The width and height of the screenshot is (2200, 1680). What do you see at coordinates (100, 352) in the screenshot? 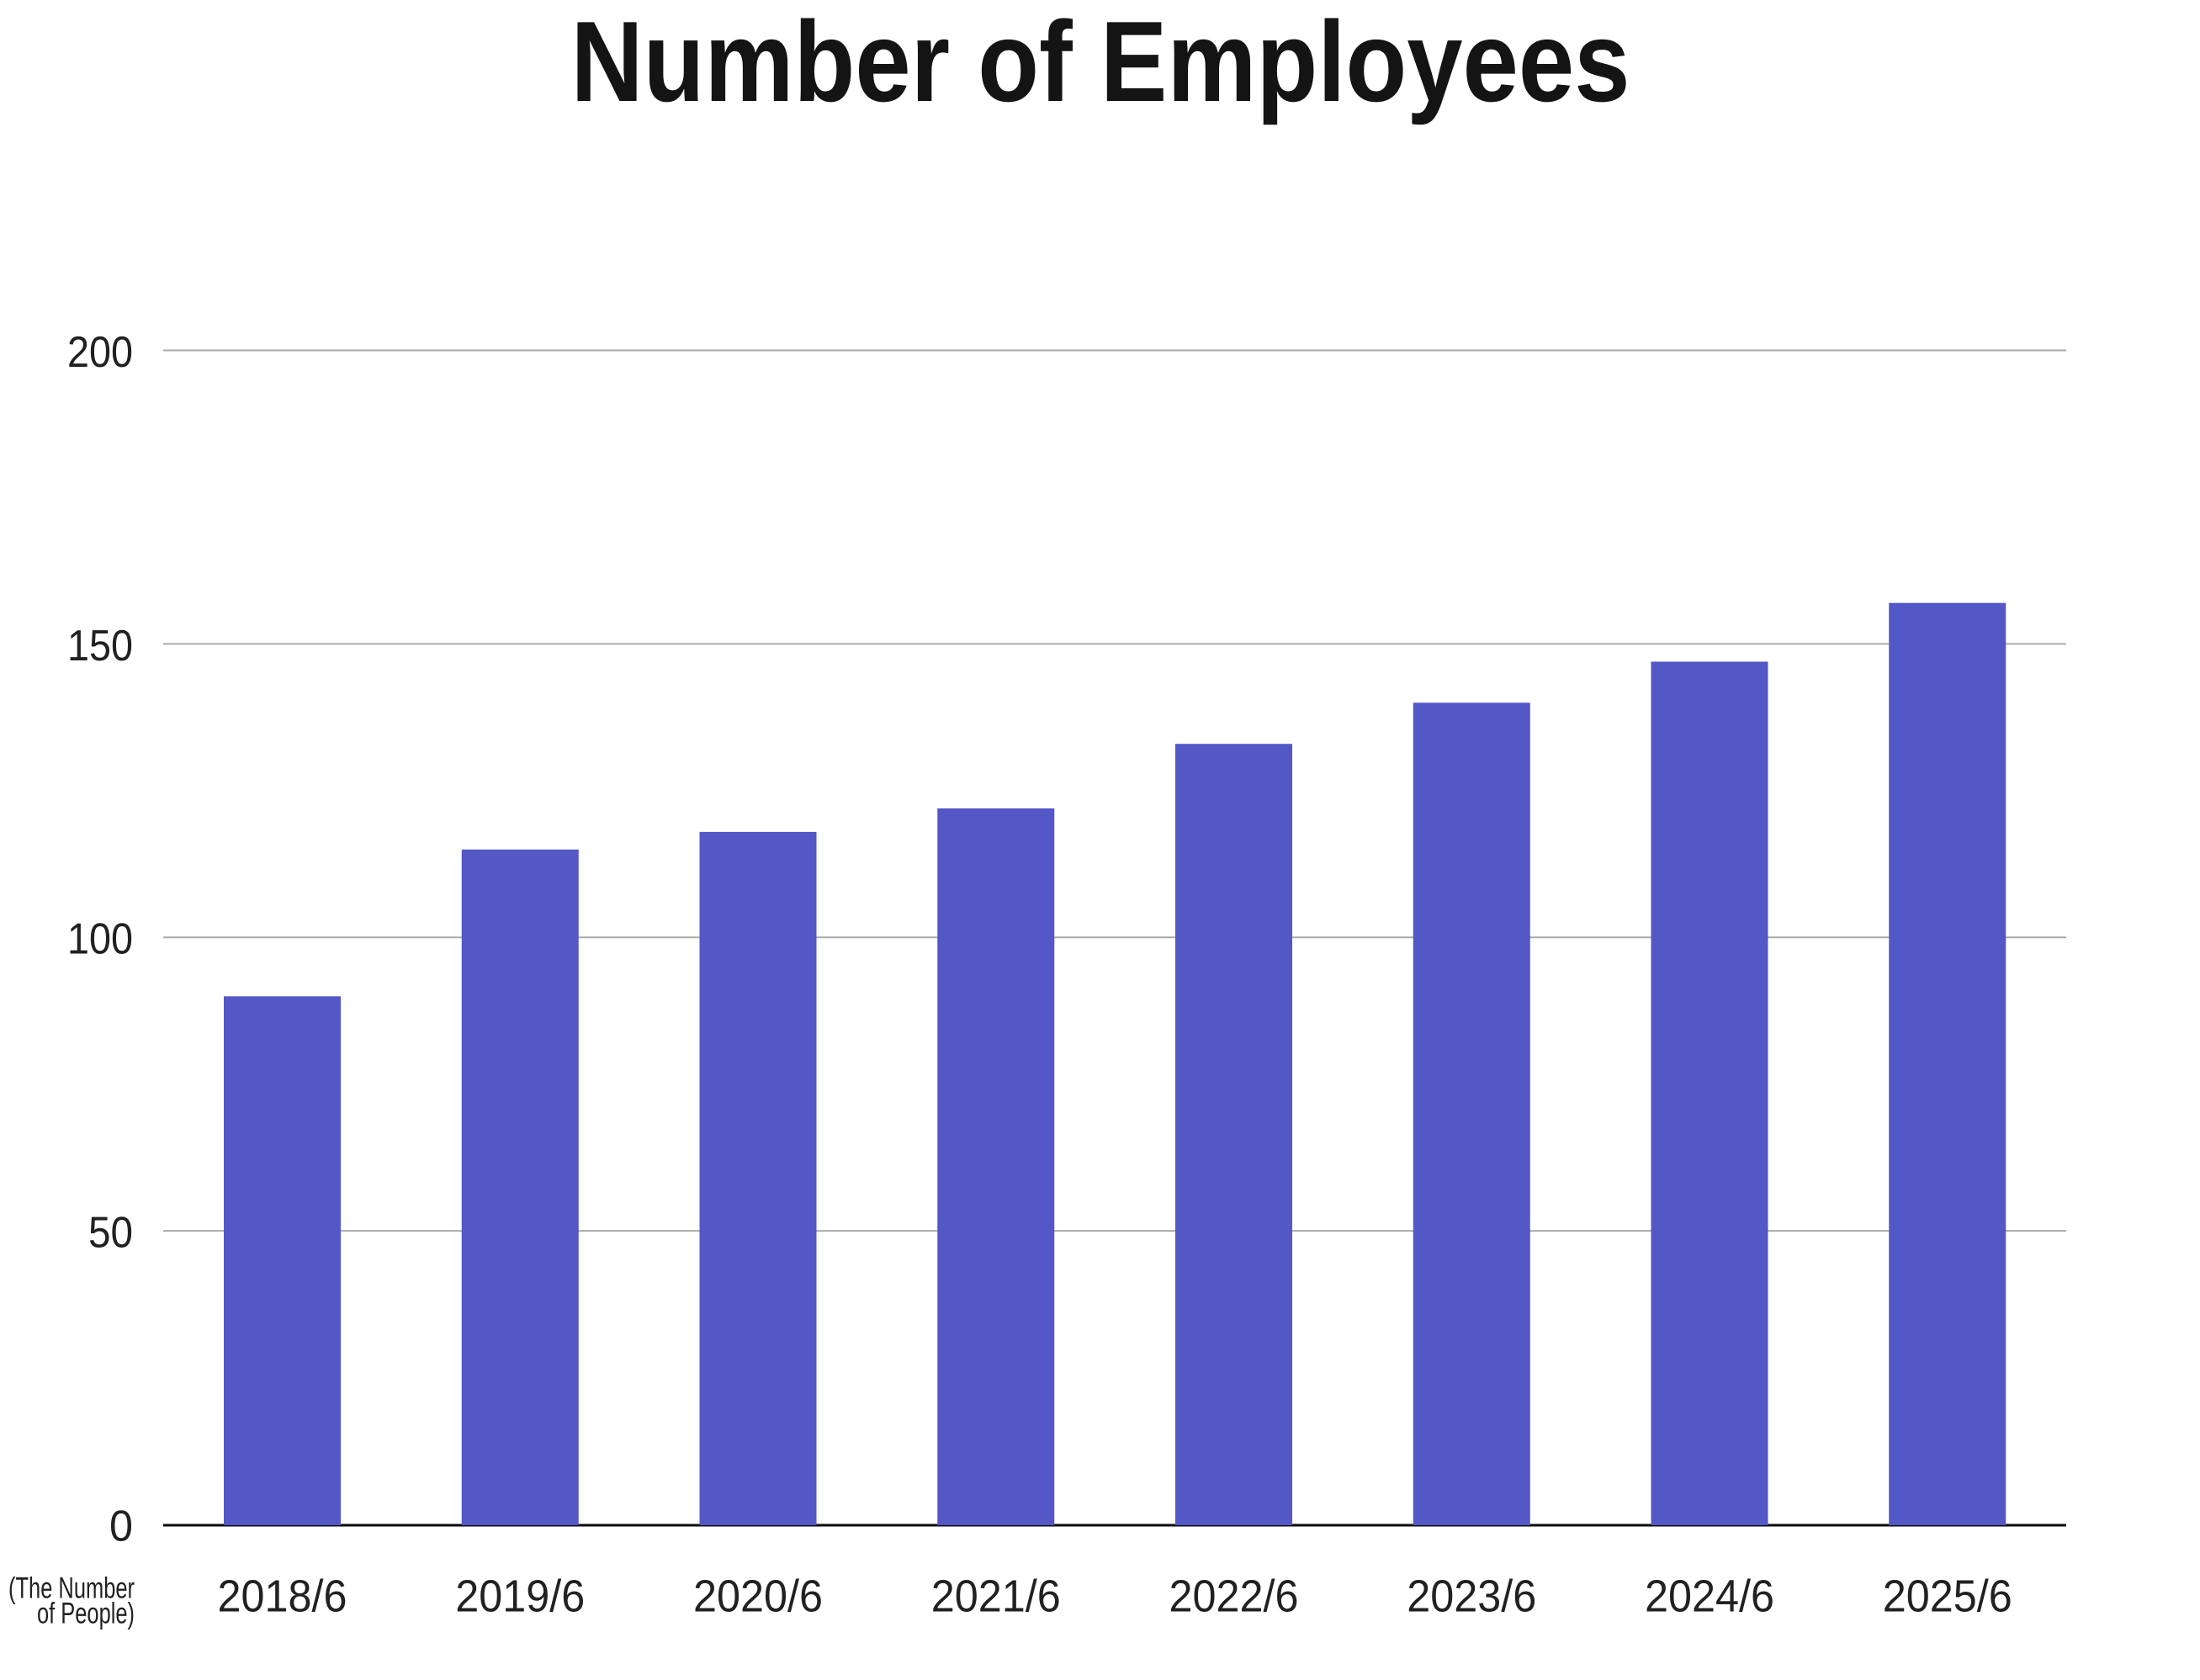
I see `svg-text: 200` at bounding box center [100, 352].